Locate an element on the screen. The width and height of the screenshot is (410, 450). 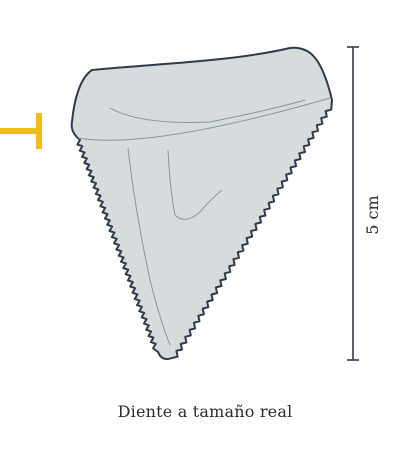
yellow-marker-bar is located at coordinates (20, 131).